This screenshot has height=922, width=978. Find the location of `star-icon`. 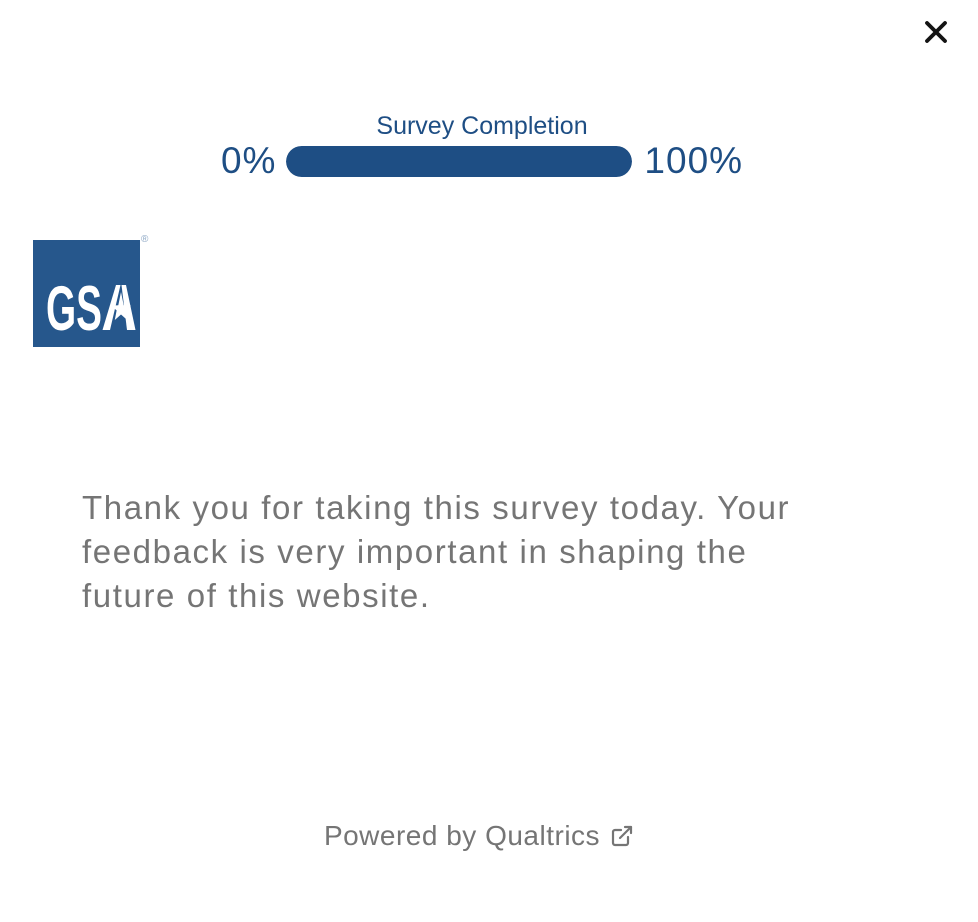

star-icon is located at coordinates (121, 306).